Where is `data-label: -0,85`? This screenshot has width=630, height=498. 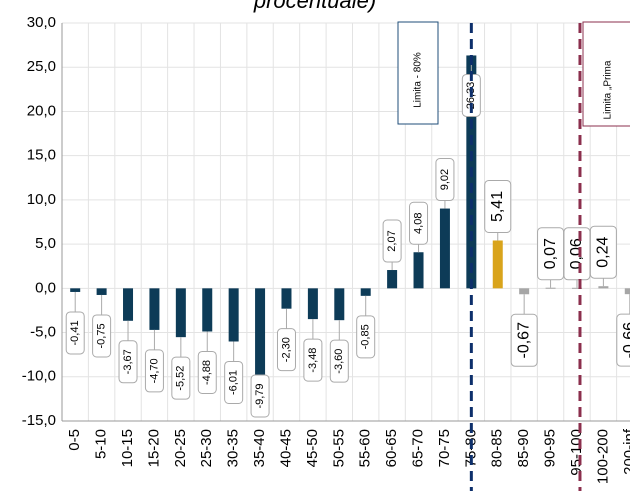 data-label: -0,85 is located at coordinates (366, 336).